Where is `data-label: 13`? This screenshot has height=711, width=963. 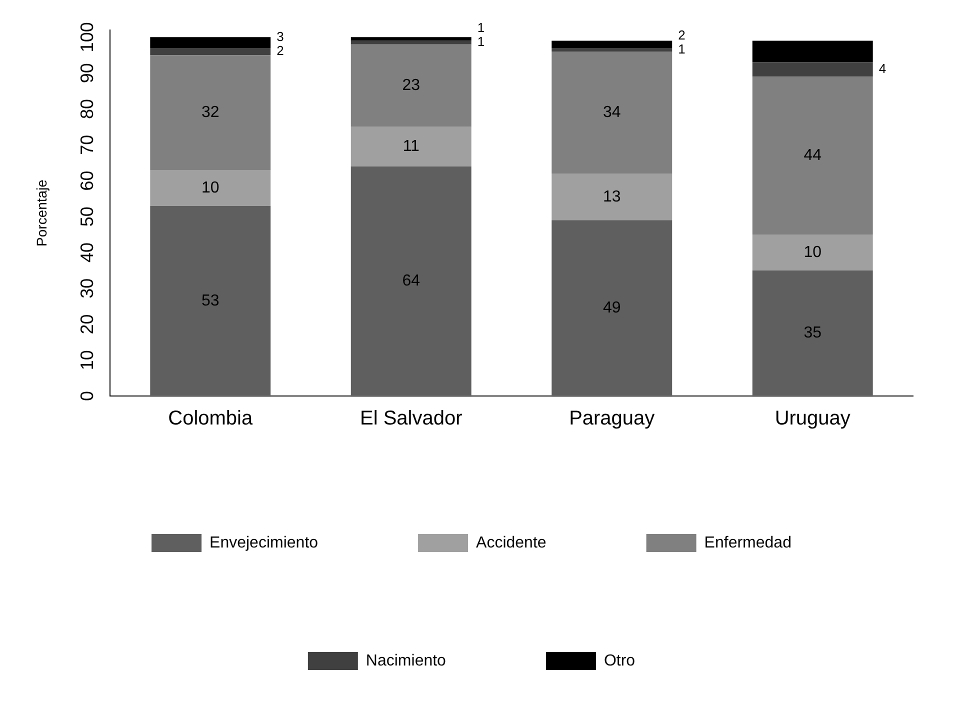
data-label: 13 is located at coordinates (611, 197).